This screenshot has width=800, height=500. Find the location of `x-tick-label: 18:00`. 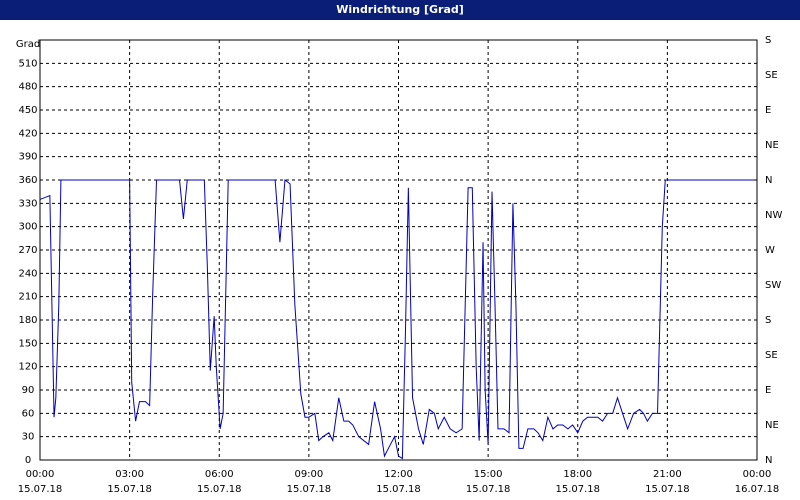

x-tick-label: 18:00 is located at coordinates (577, 474).